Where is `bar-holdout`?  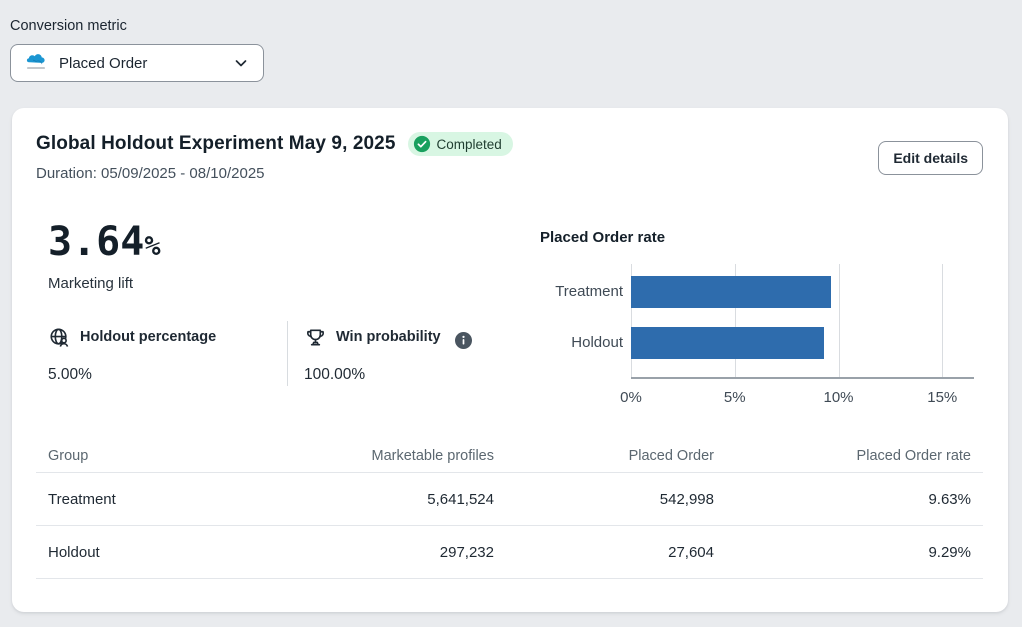 bar-holdout is located at coordinates (727, 343).